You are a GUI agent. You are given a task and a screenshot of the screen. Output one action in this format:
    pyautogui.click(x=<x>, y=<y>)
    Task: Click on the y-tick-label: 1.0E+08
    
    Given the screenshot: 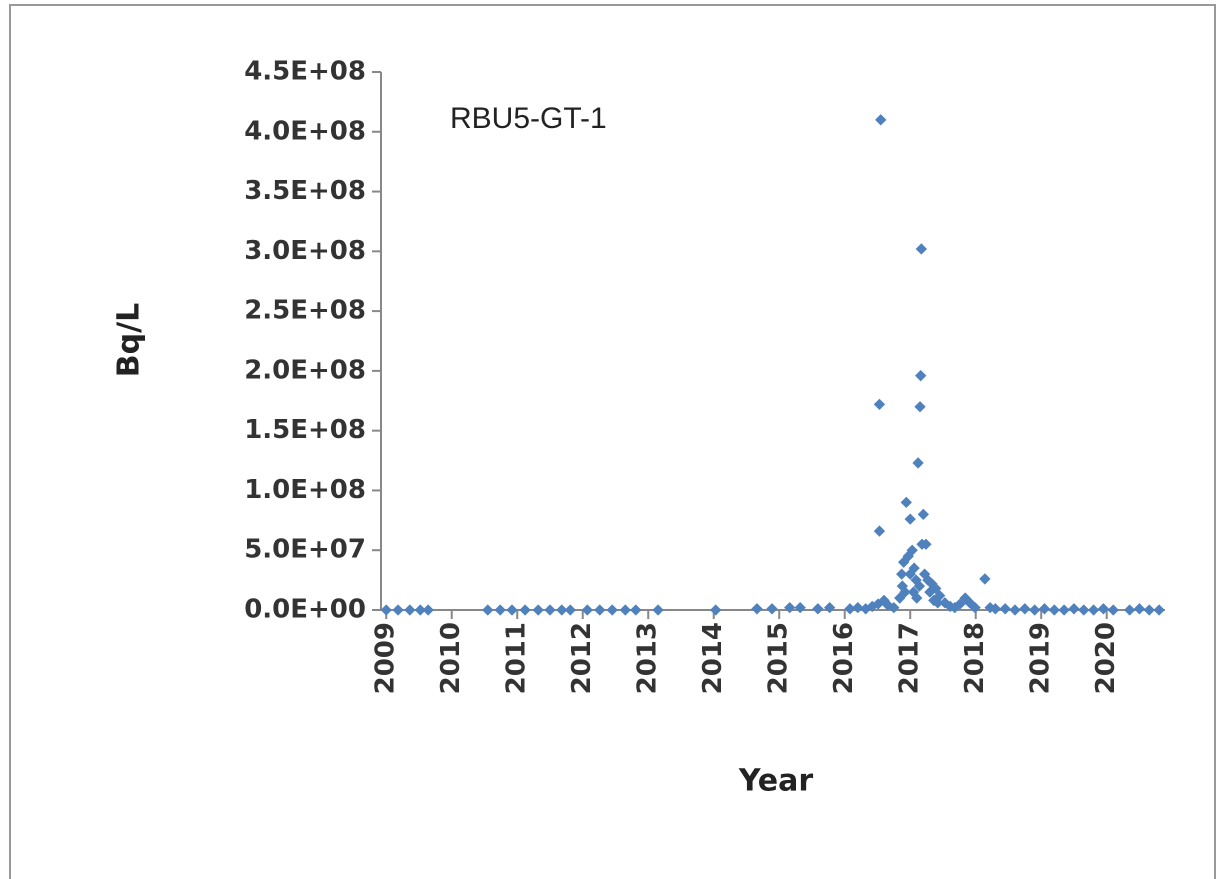 What is the action you would take?
    pyautogui.click(x=305, y=490)
    